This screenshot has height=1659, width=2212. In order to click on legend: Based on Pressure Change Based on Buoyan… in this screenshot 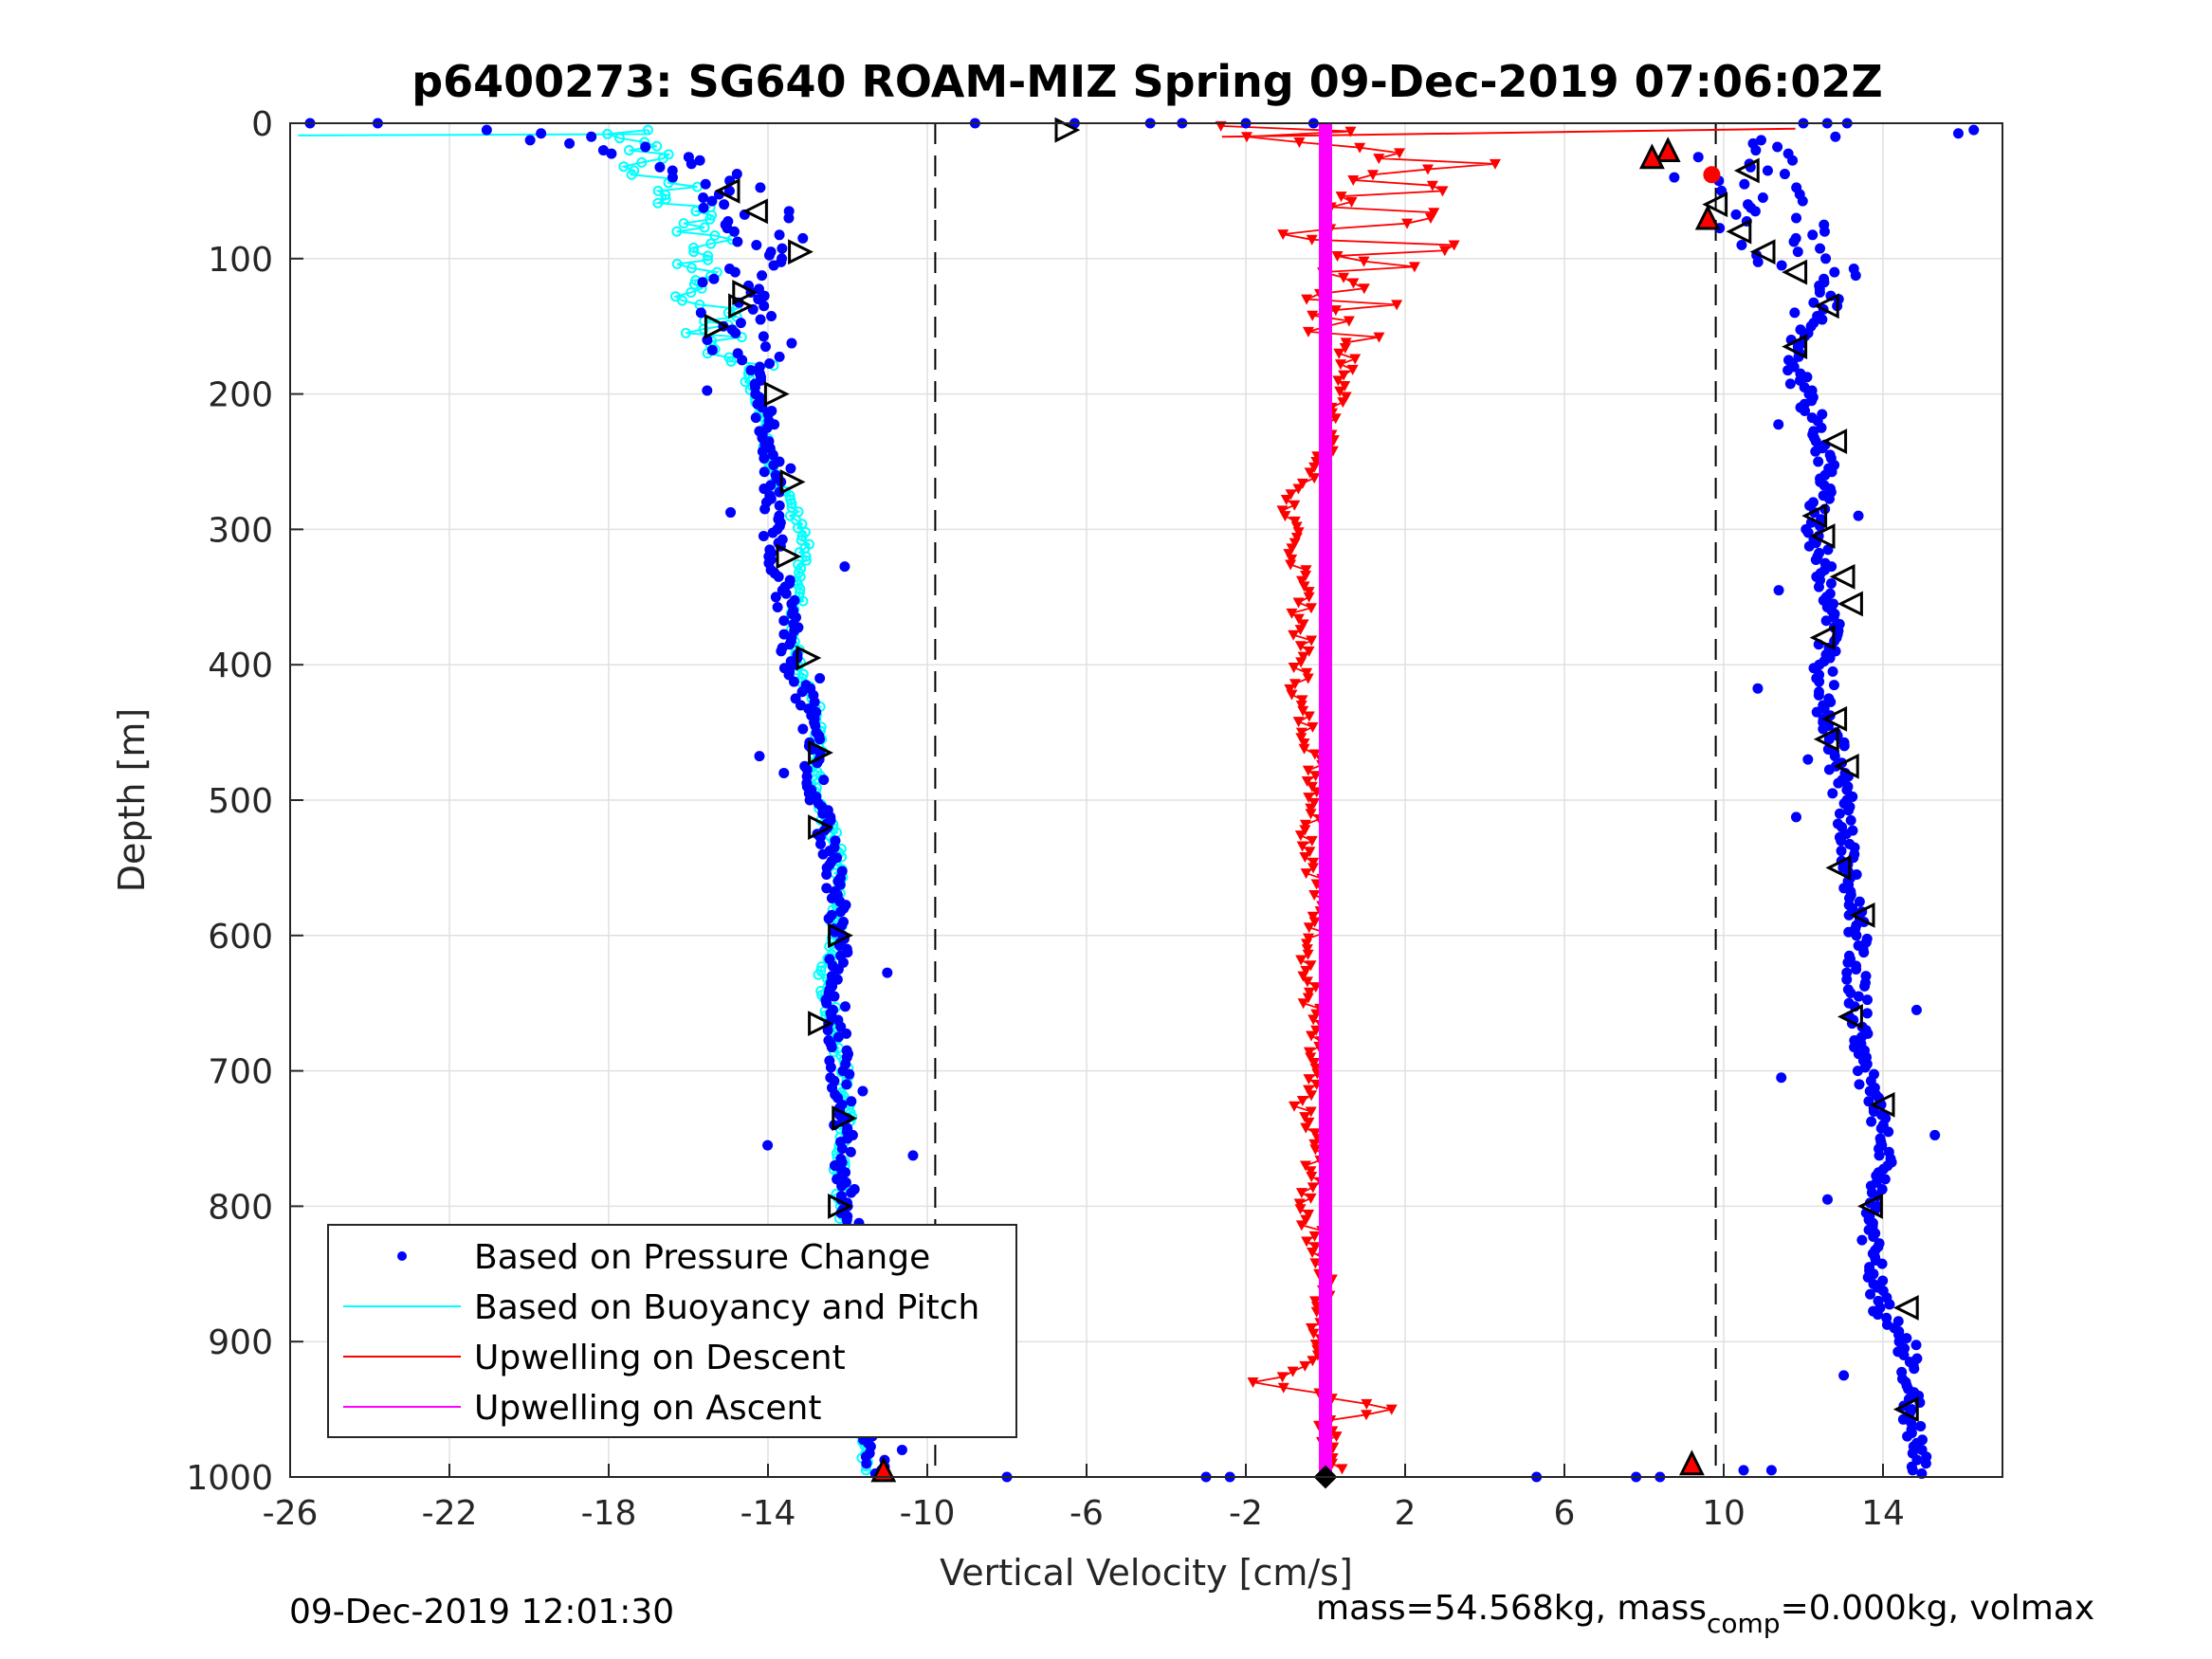, I will do `click(672, 1331)`.